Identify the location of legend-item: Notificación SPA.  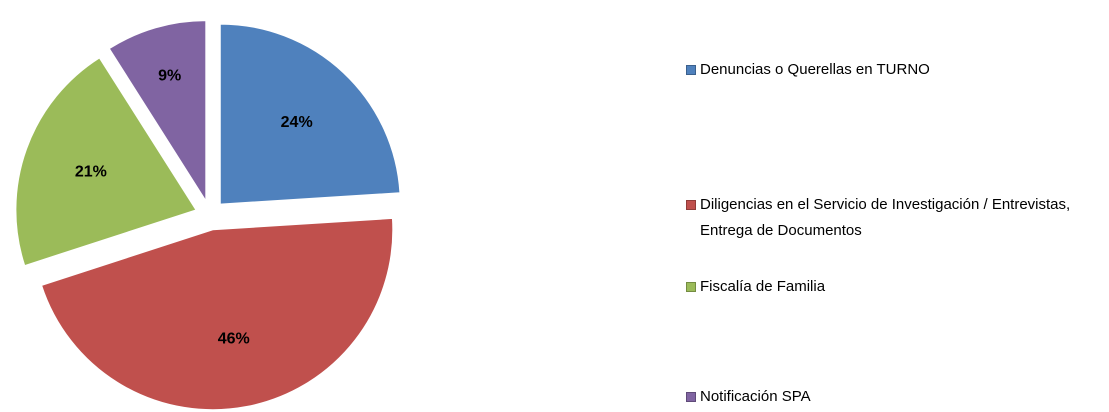
(891, 397).